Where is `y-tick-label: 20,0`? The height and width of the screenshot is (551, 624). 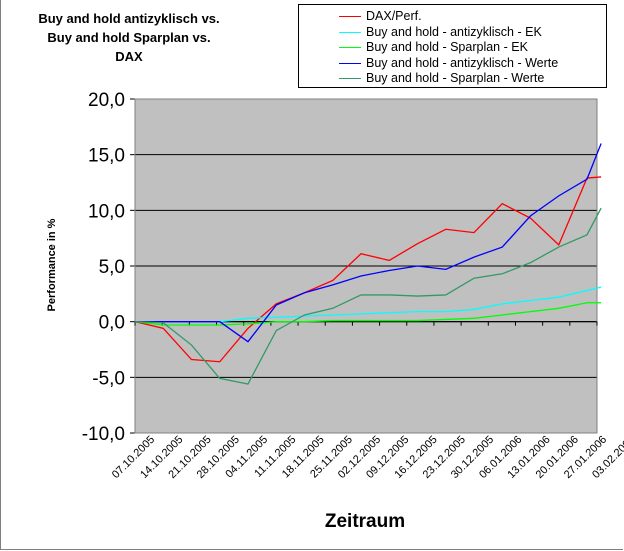
y-tick-label: 20,0 is located at coordinates (106, 100).